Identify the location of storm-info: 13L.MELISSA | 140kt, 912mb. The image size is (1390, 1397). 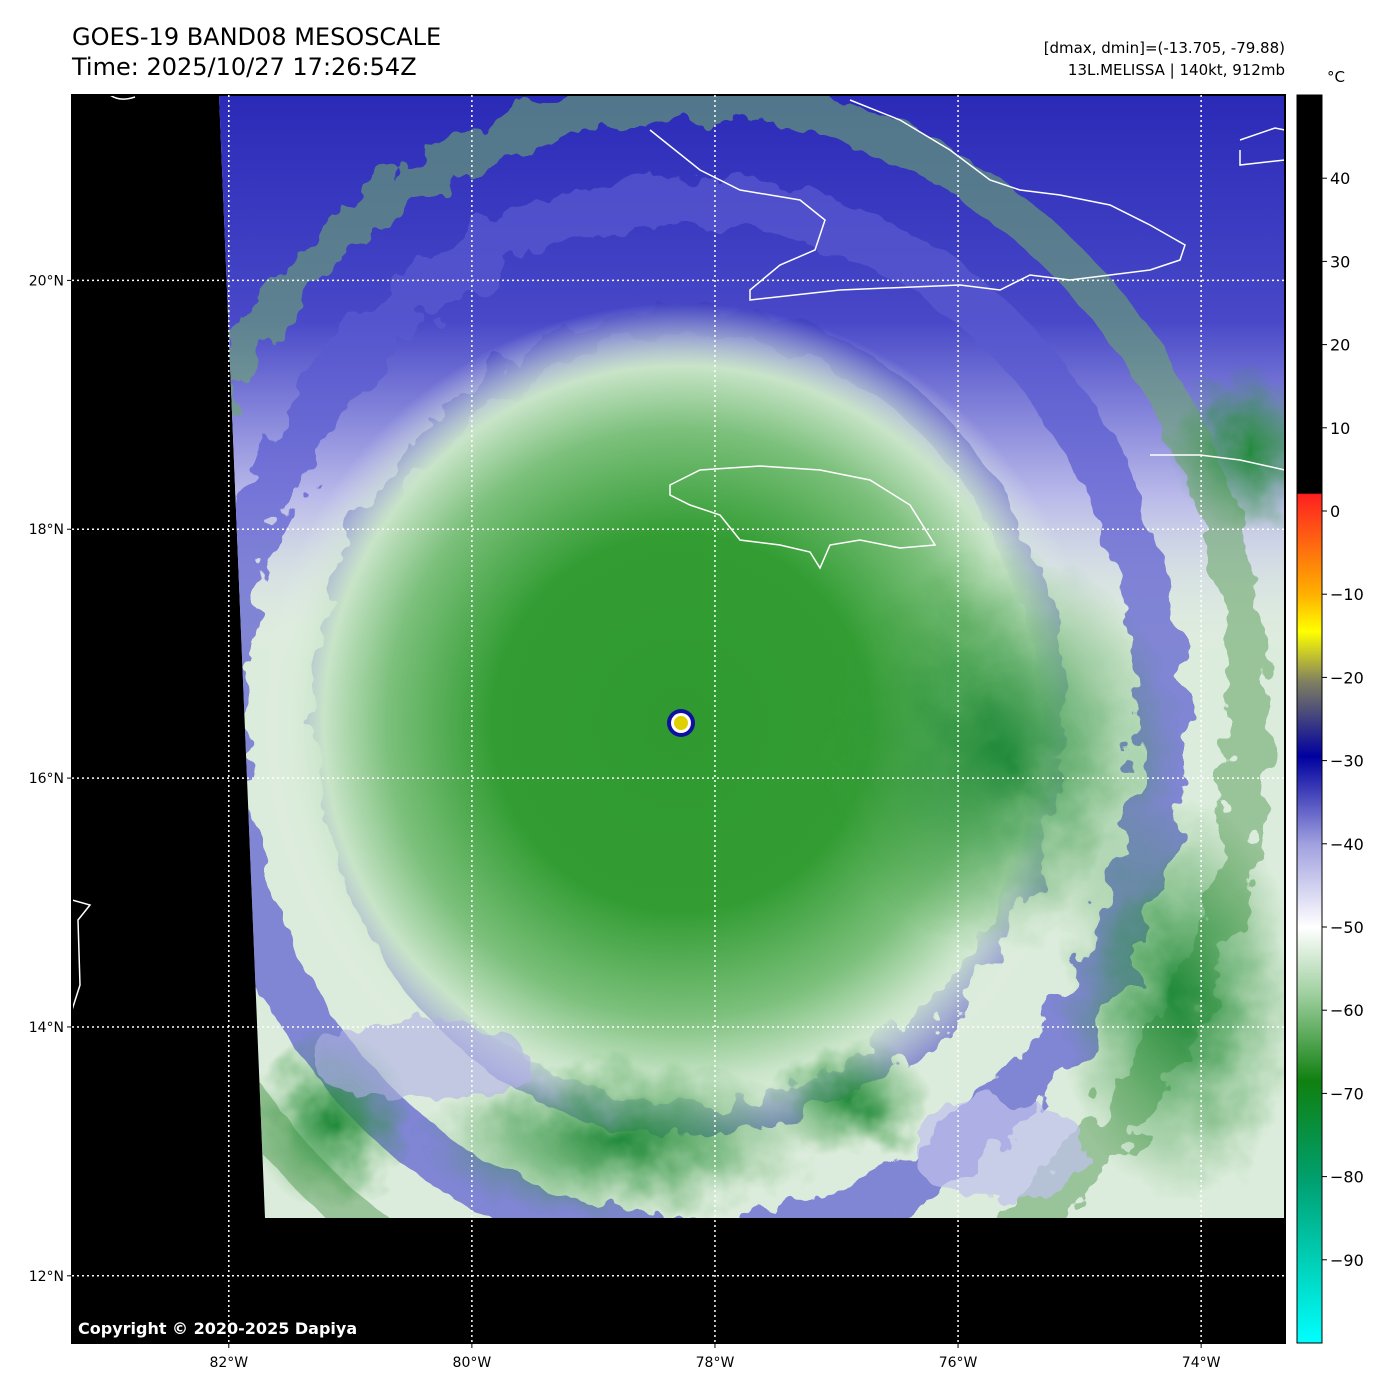
(1176, 70).